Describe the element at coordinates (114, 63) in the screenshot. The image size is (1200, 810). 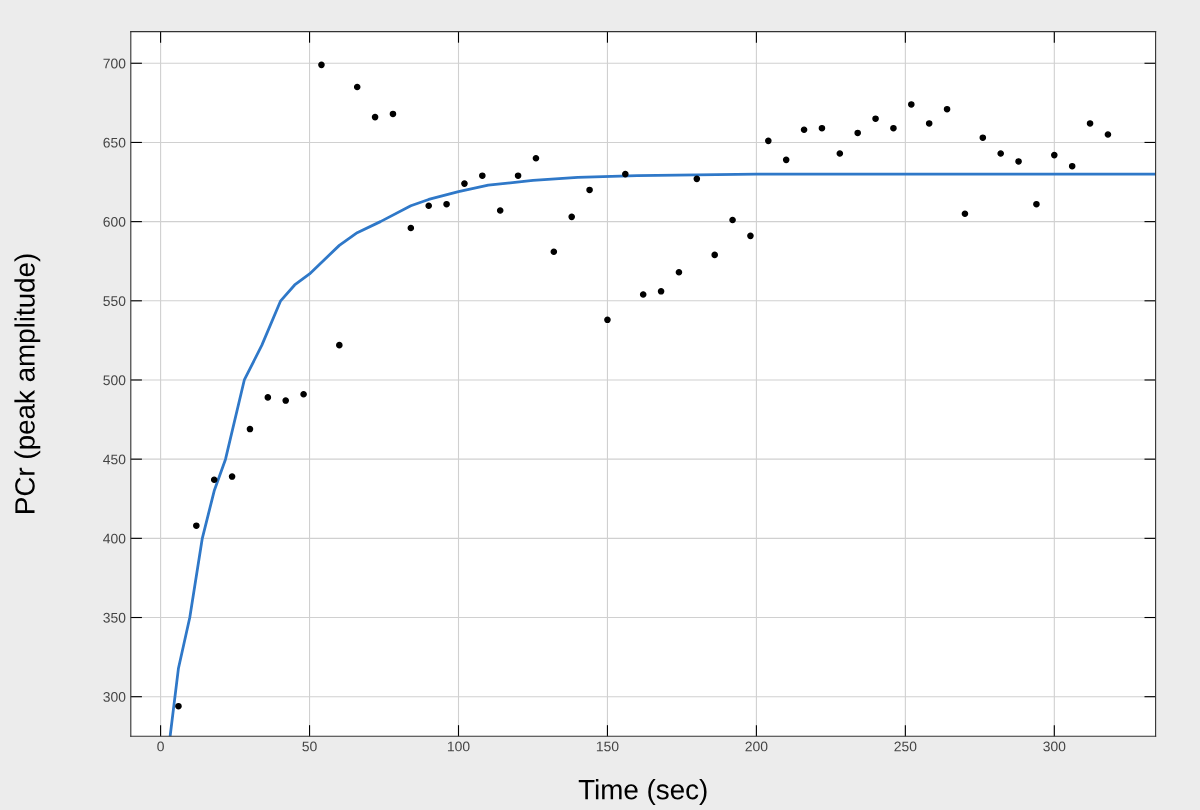
I see `y-tick-label: 700` at that location.